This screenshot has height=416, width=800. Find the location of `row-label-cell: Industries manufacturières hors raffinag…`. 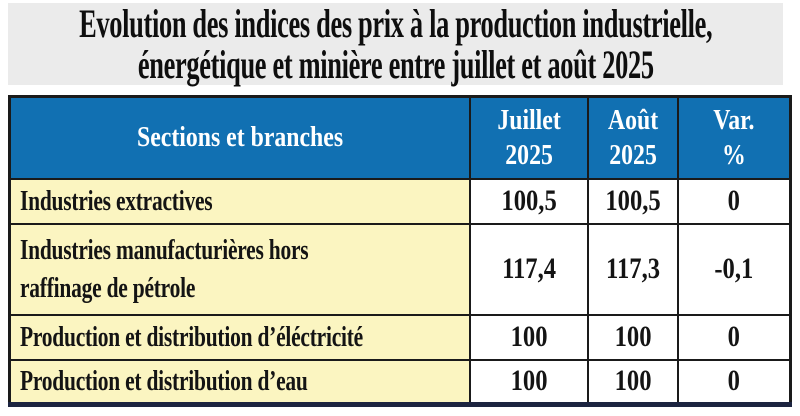

row-label-cell: Industries manufacturières hors raffinag… is located at coordinates (240, 269).